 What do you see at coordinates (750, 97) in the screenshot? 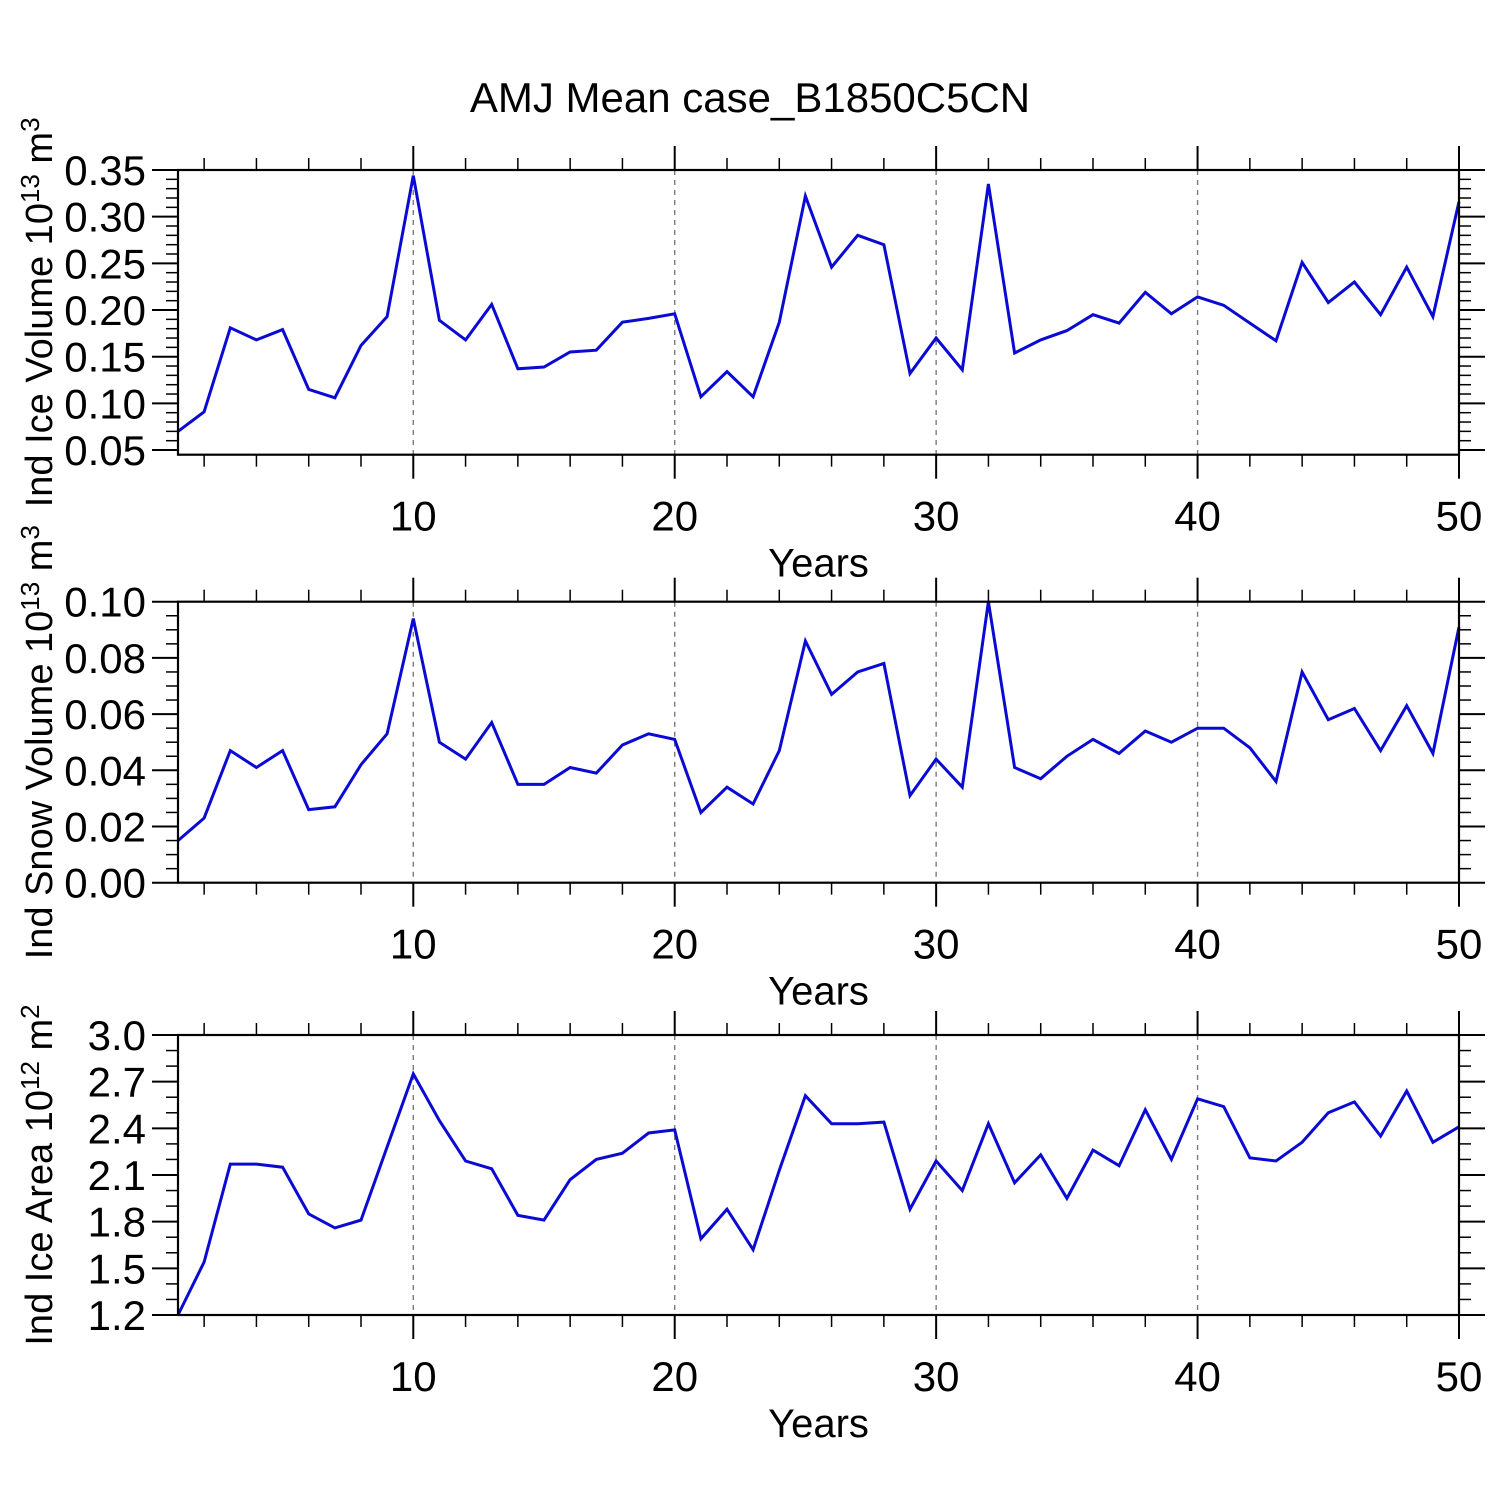
I see `page-title: AMJ Mean case_B1850C5CN` at bounding box center [750, 97].